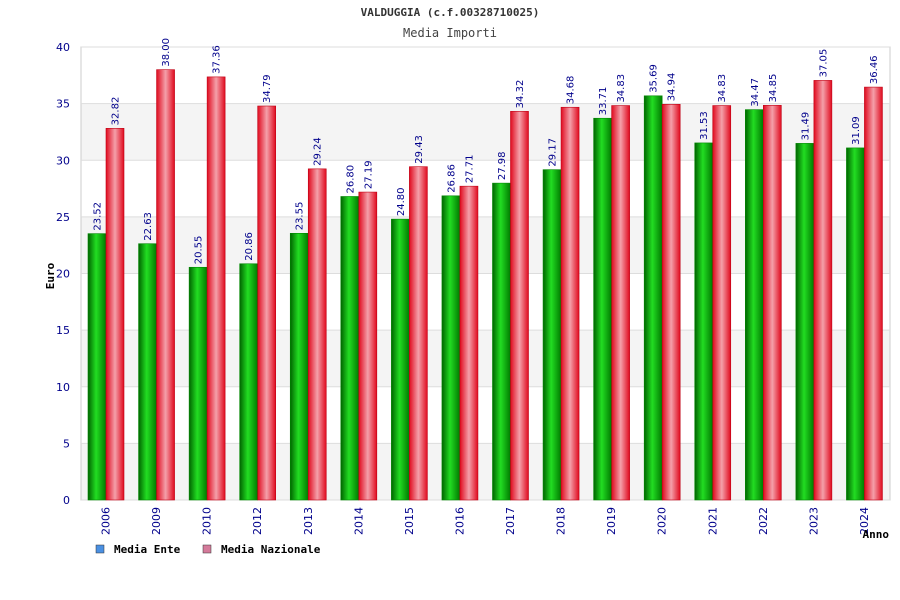 Image resolution: width=900 pixels, height=600 pixels. What do you see at coordinates (571, 90) in the screenshot?
I see `data-label-media-nazionale-2018: 34.68` at bounding box center [571, 90].